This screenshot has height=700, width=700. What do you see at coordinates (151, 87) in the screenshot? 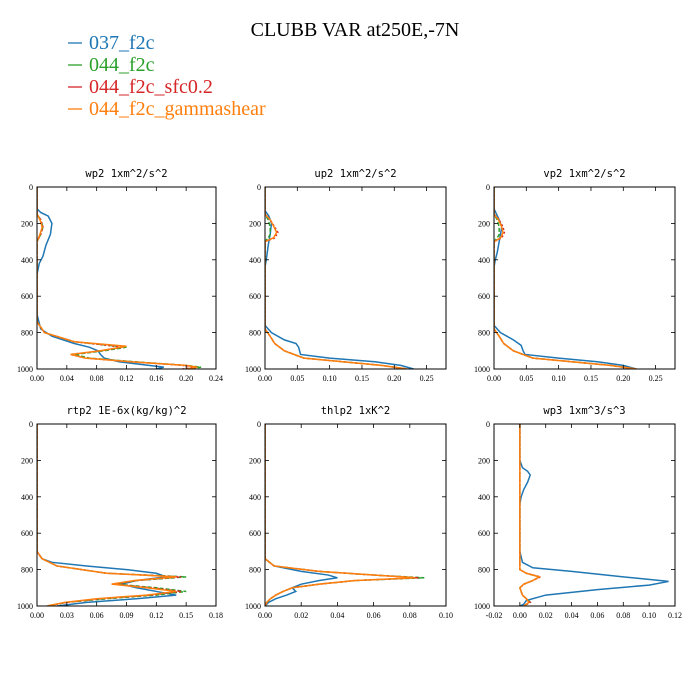
I see `legend-label: 044_f2c_sfc0.2` at bounding box center [151, 87].